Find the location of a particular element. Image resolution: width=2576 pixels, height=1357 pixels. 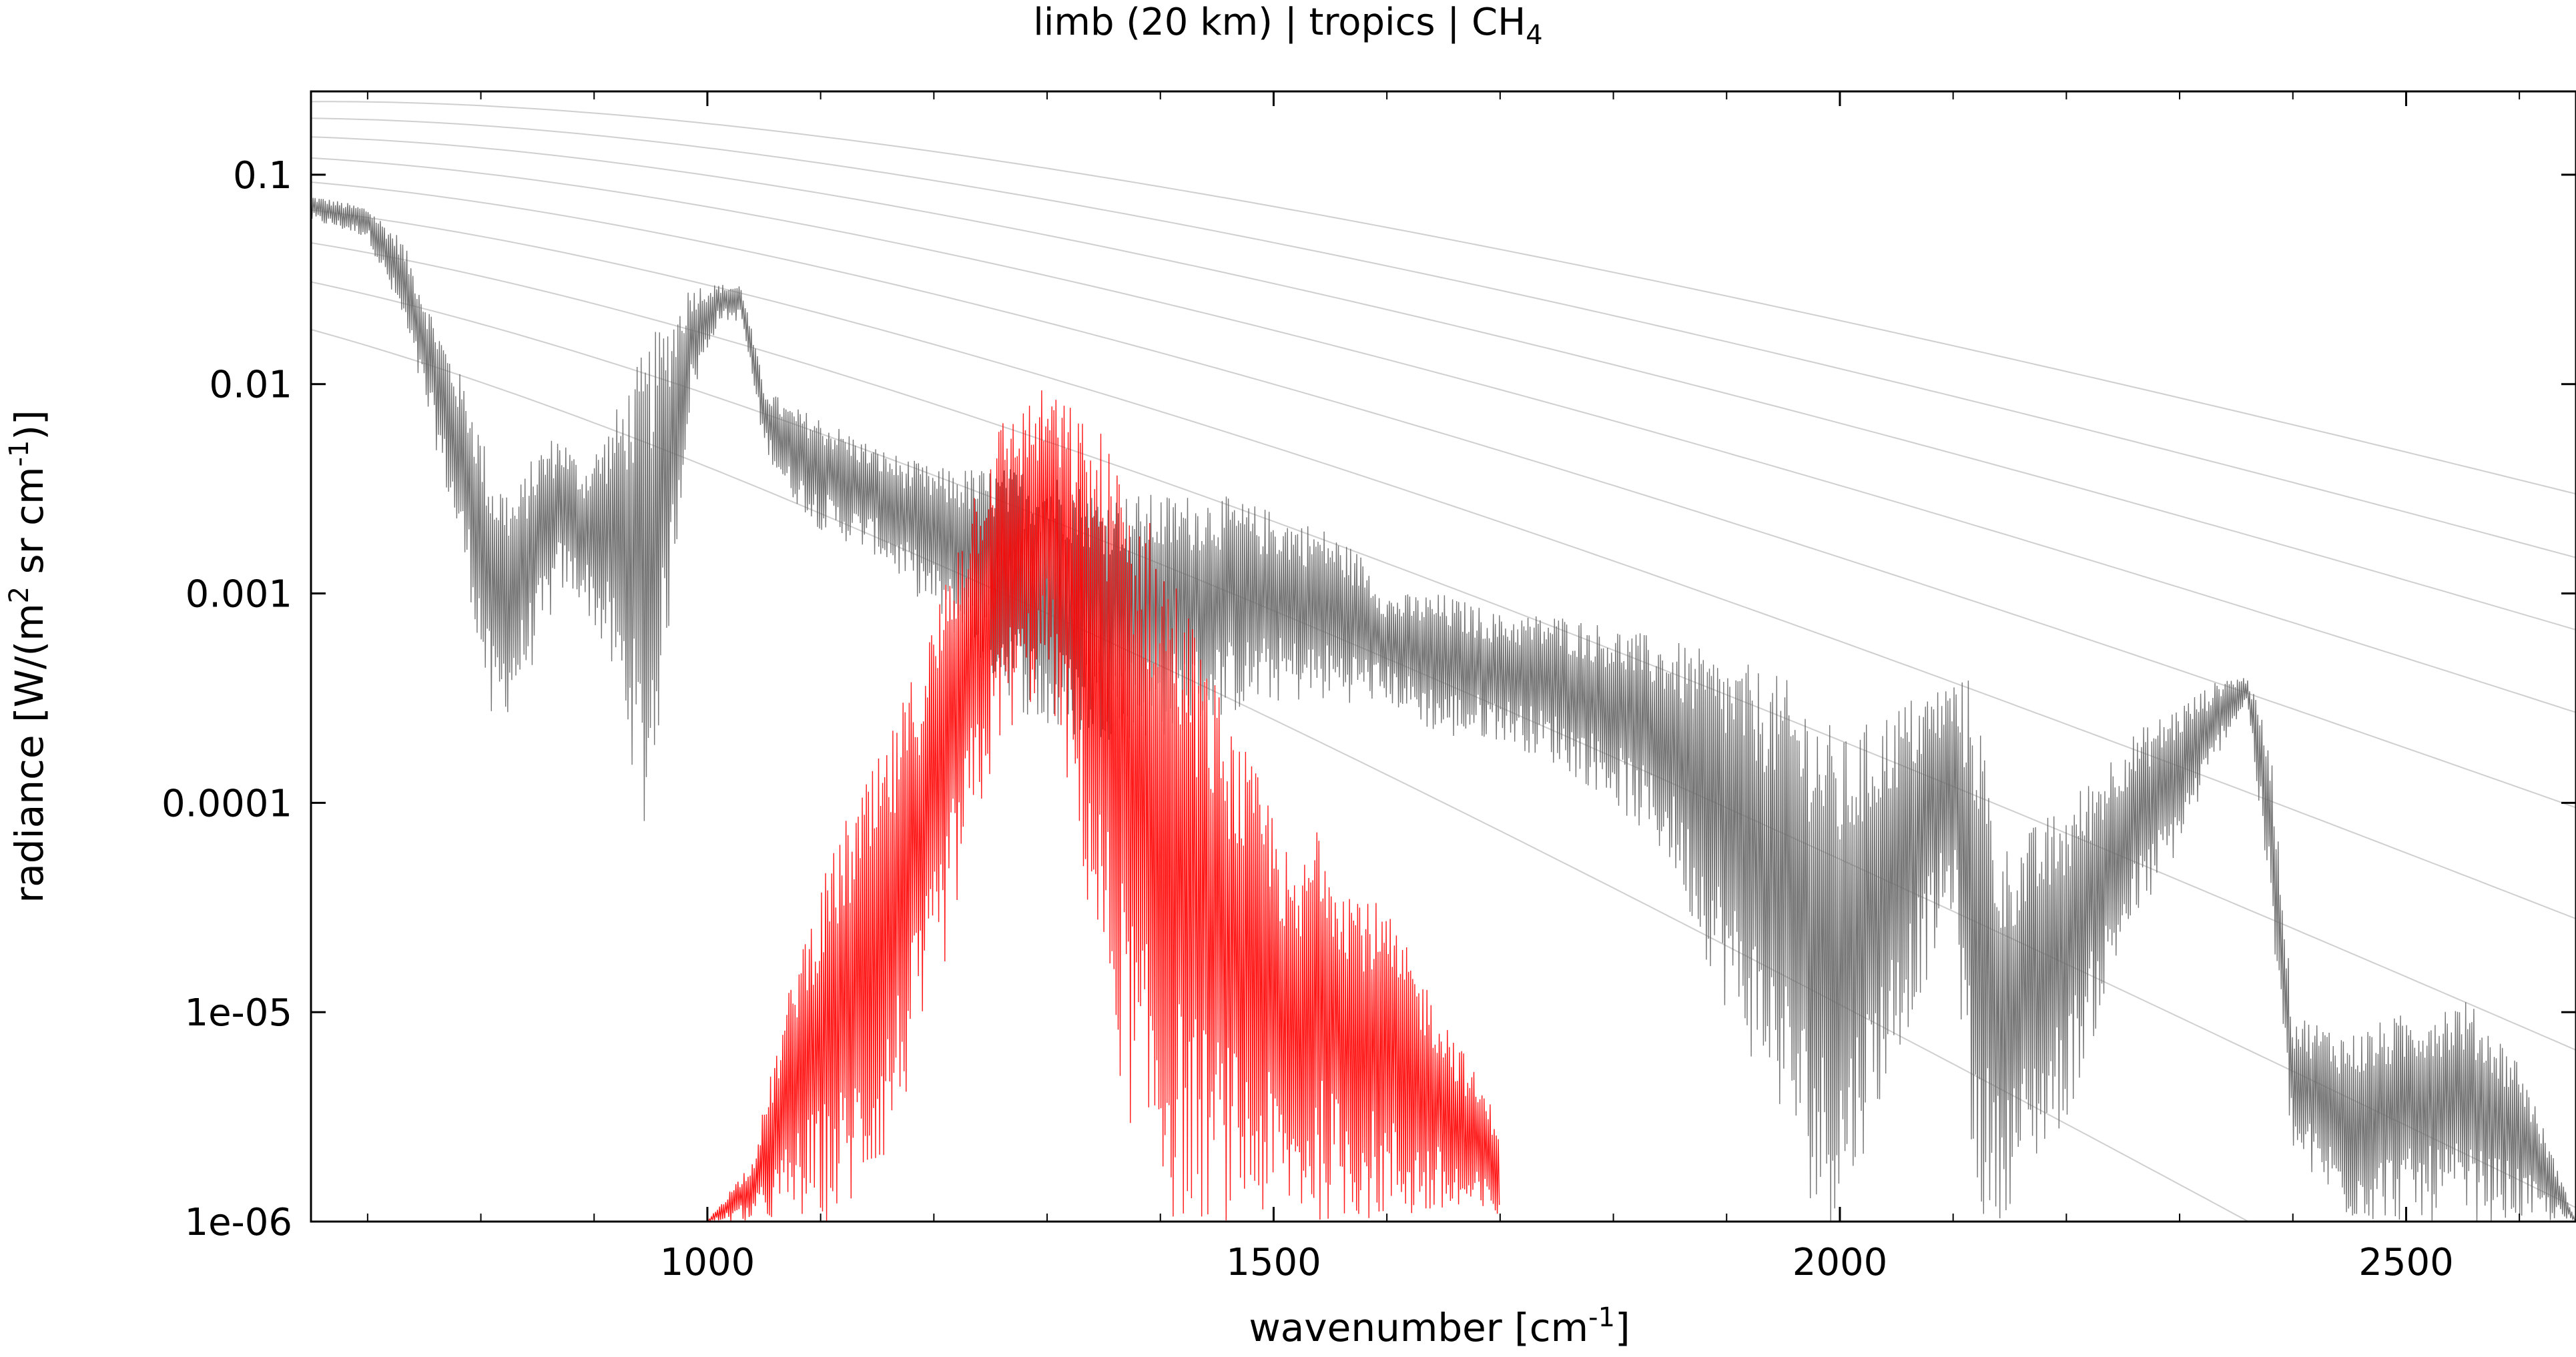

y-tick-label: 1e-05 is located at coordinates (238, 1013).